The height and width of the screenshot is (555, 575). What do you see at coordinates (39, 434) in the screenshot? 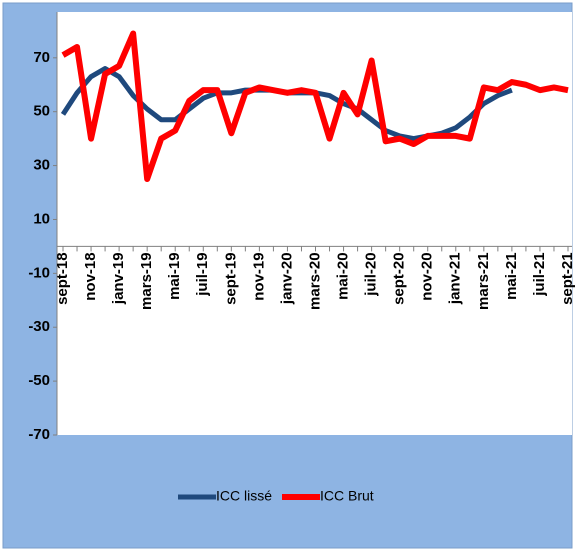
I see `y-tick-label: -70` at bounding box center [39, 434].